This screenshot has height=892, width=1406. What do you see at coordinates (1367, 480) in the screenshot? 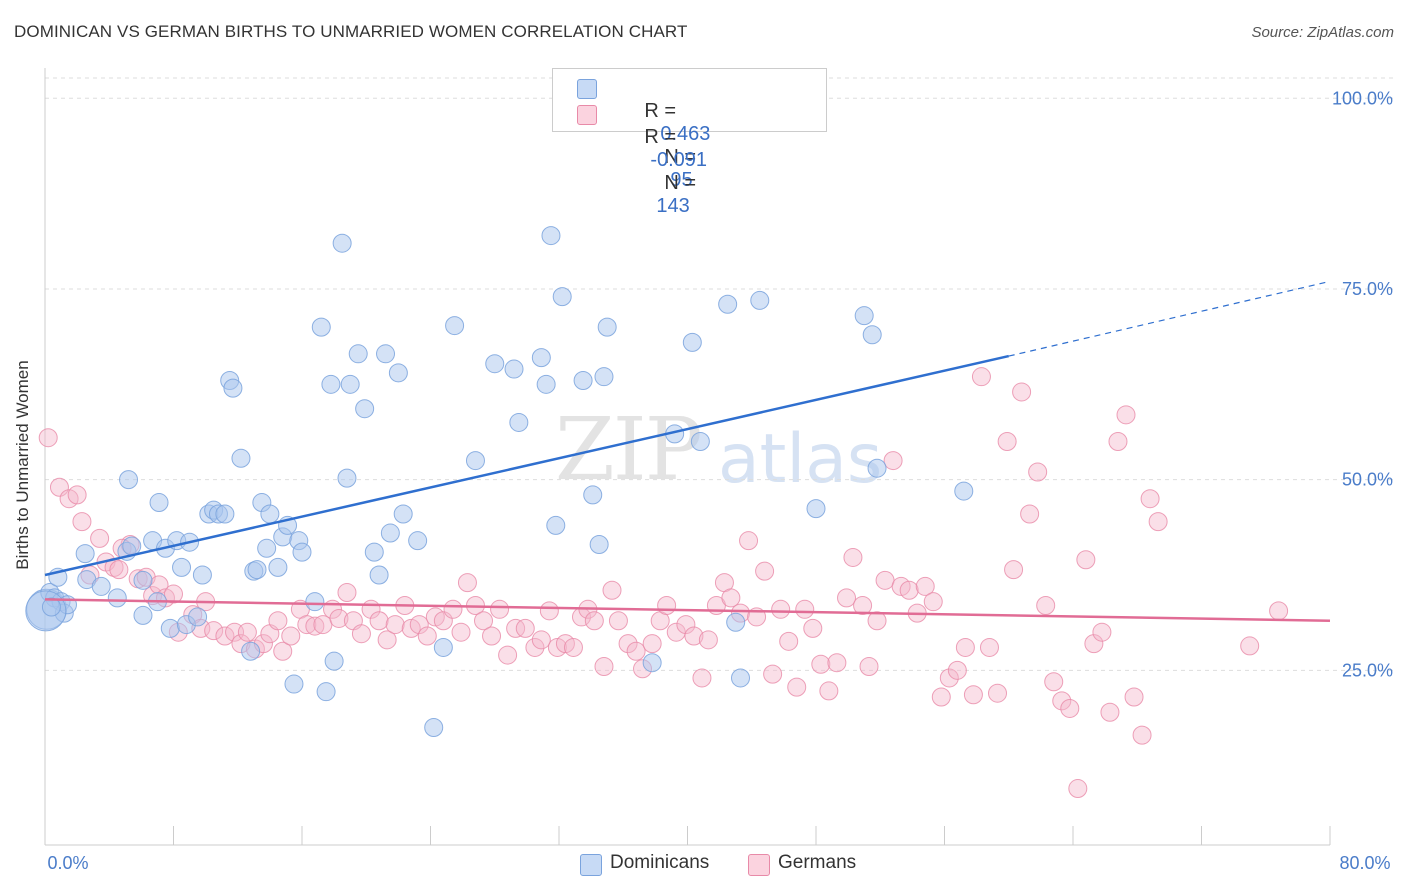
I see `y-tick-label: 50.0%` at bounding box center [1367, 480].